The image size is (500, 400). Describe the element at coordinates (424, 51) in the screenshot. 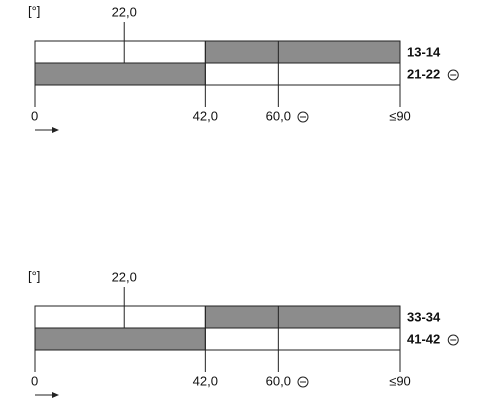

I see `contact-label: 13-14` at that location.